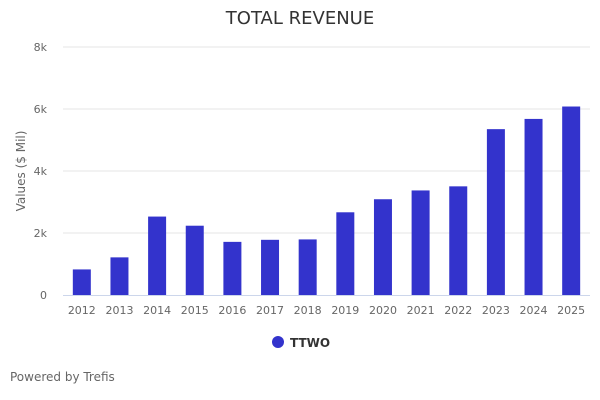 This screenshot has height=400, width=600. Describe the element at coordinates (299, 18) in the screenshot. I see `chart-title: TOTAL REVENUE` at that location.